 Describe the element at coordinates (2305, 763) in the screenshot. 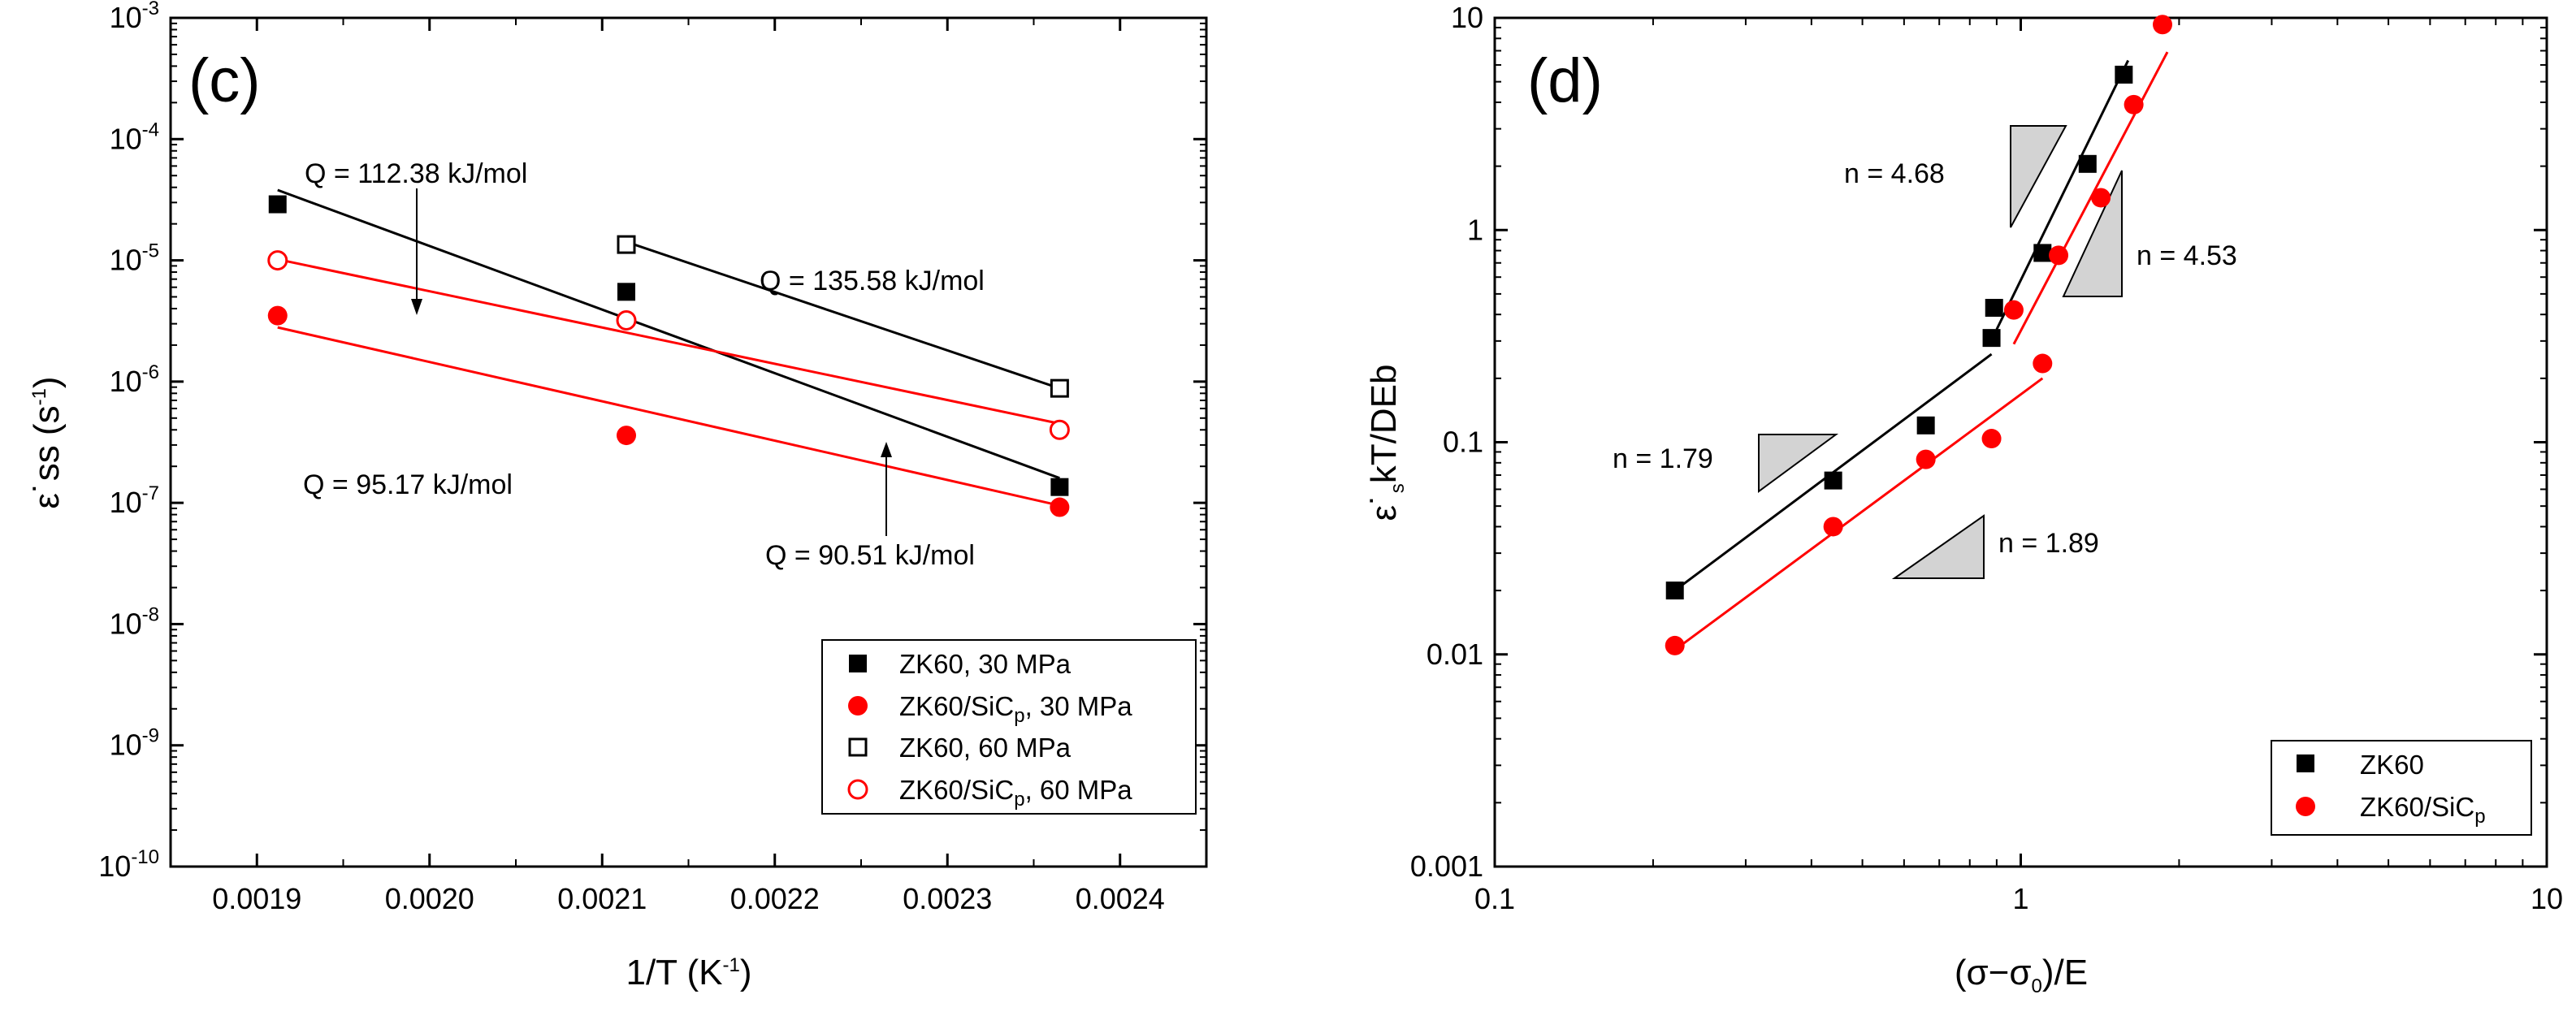

I see `legend-marker-zk60` at that location.